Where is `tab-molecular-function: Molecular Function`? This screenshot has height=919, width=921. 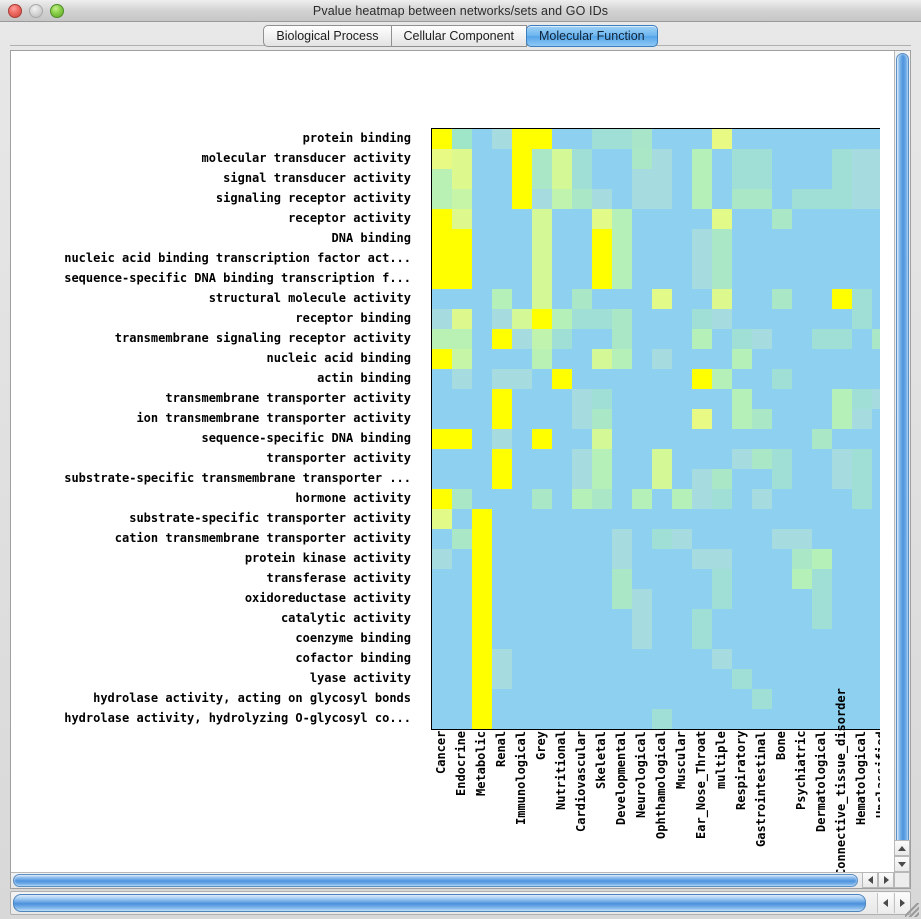 tab-molecular-function: Molecular Function is located at coordinates (592, 36).